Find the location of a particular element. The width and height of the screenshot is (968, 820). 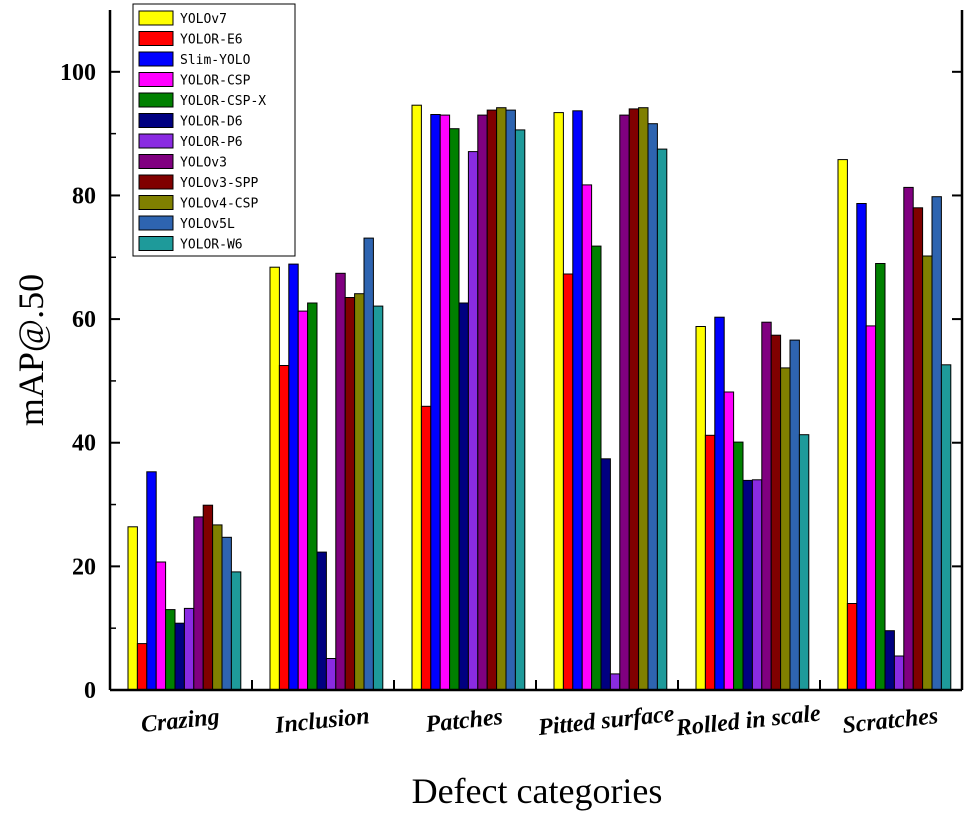

legend-label: YOLOv3 is located at coordinates (203, 163).